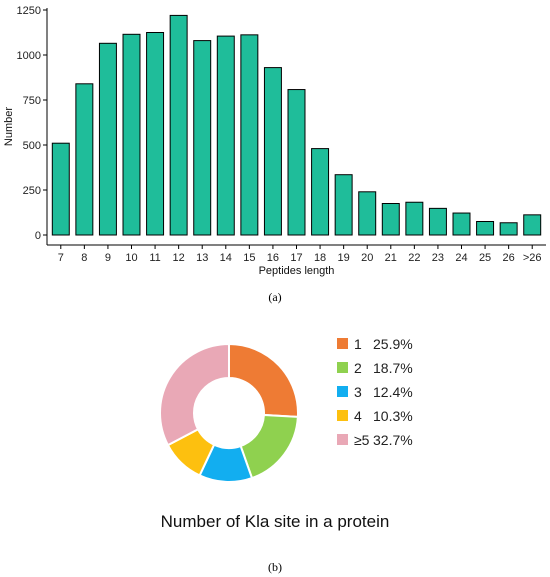  Describe the element at coordinates (275, 521) in the screenshot. I see `donut-chart-title: Number of Kla site in a protein` at that location.